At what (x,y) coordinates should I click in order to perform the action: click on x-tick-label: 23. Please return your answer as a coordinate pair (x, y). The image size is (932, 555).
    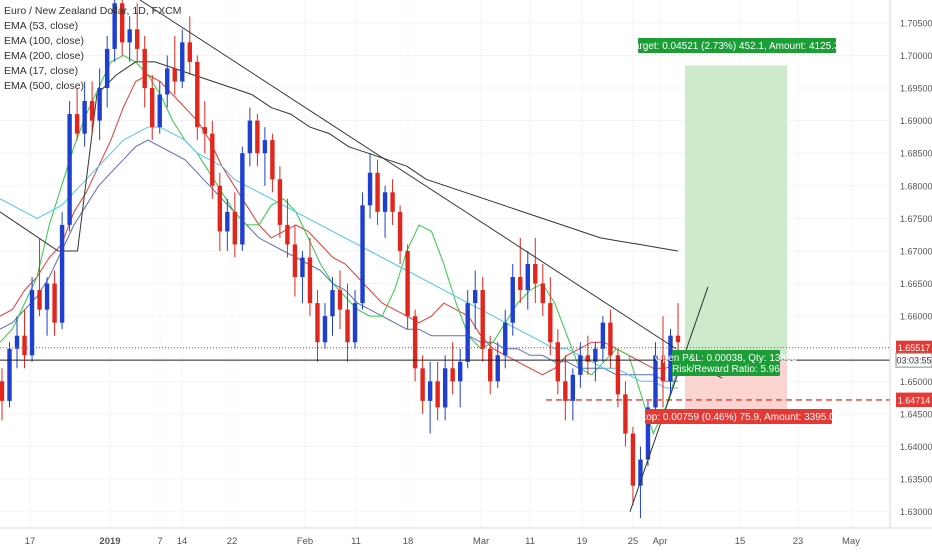
    Looking at the image, I should click on (798, 541).